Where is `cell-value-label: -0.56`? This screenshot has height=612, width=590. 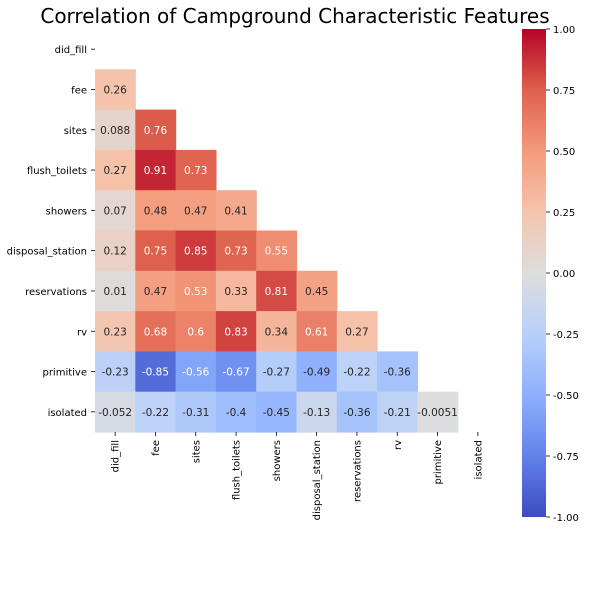
cell-value-label: -0.56 is located at coordinates (195, 373).